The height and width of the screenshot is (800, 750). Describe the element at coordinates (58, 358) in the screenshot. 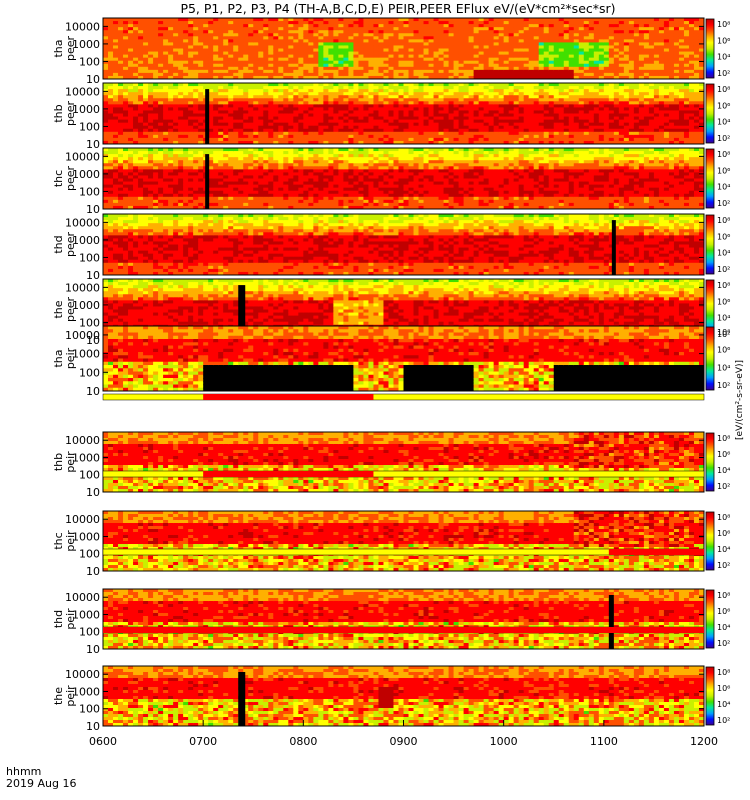

I see `panel-probe-label: tha` at that location.